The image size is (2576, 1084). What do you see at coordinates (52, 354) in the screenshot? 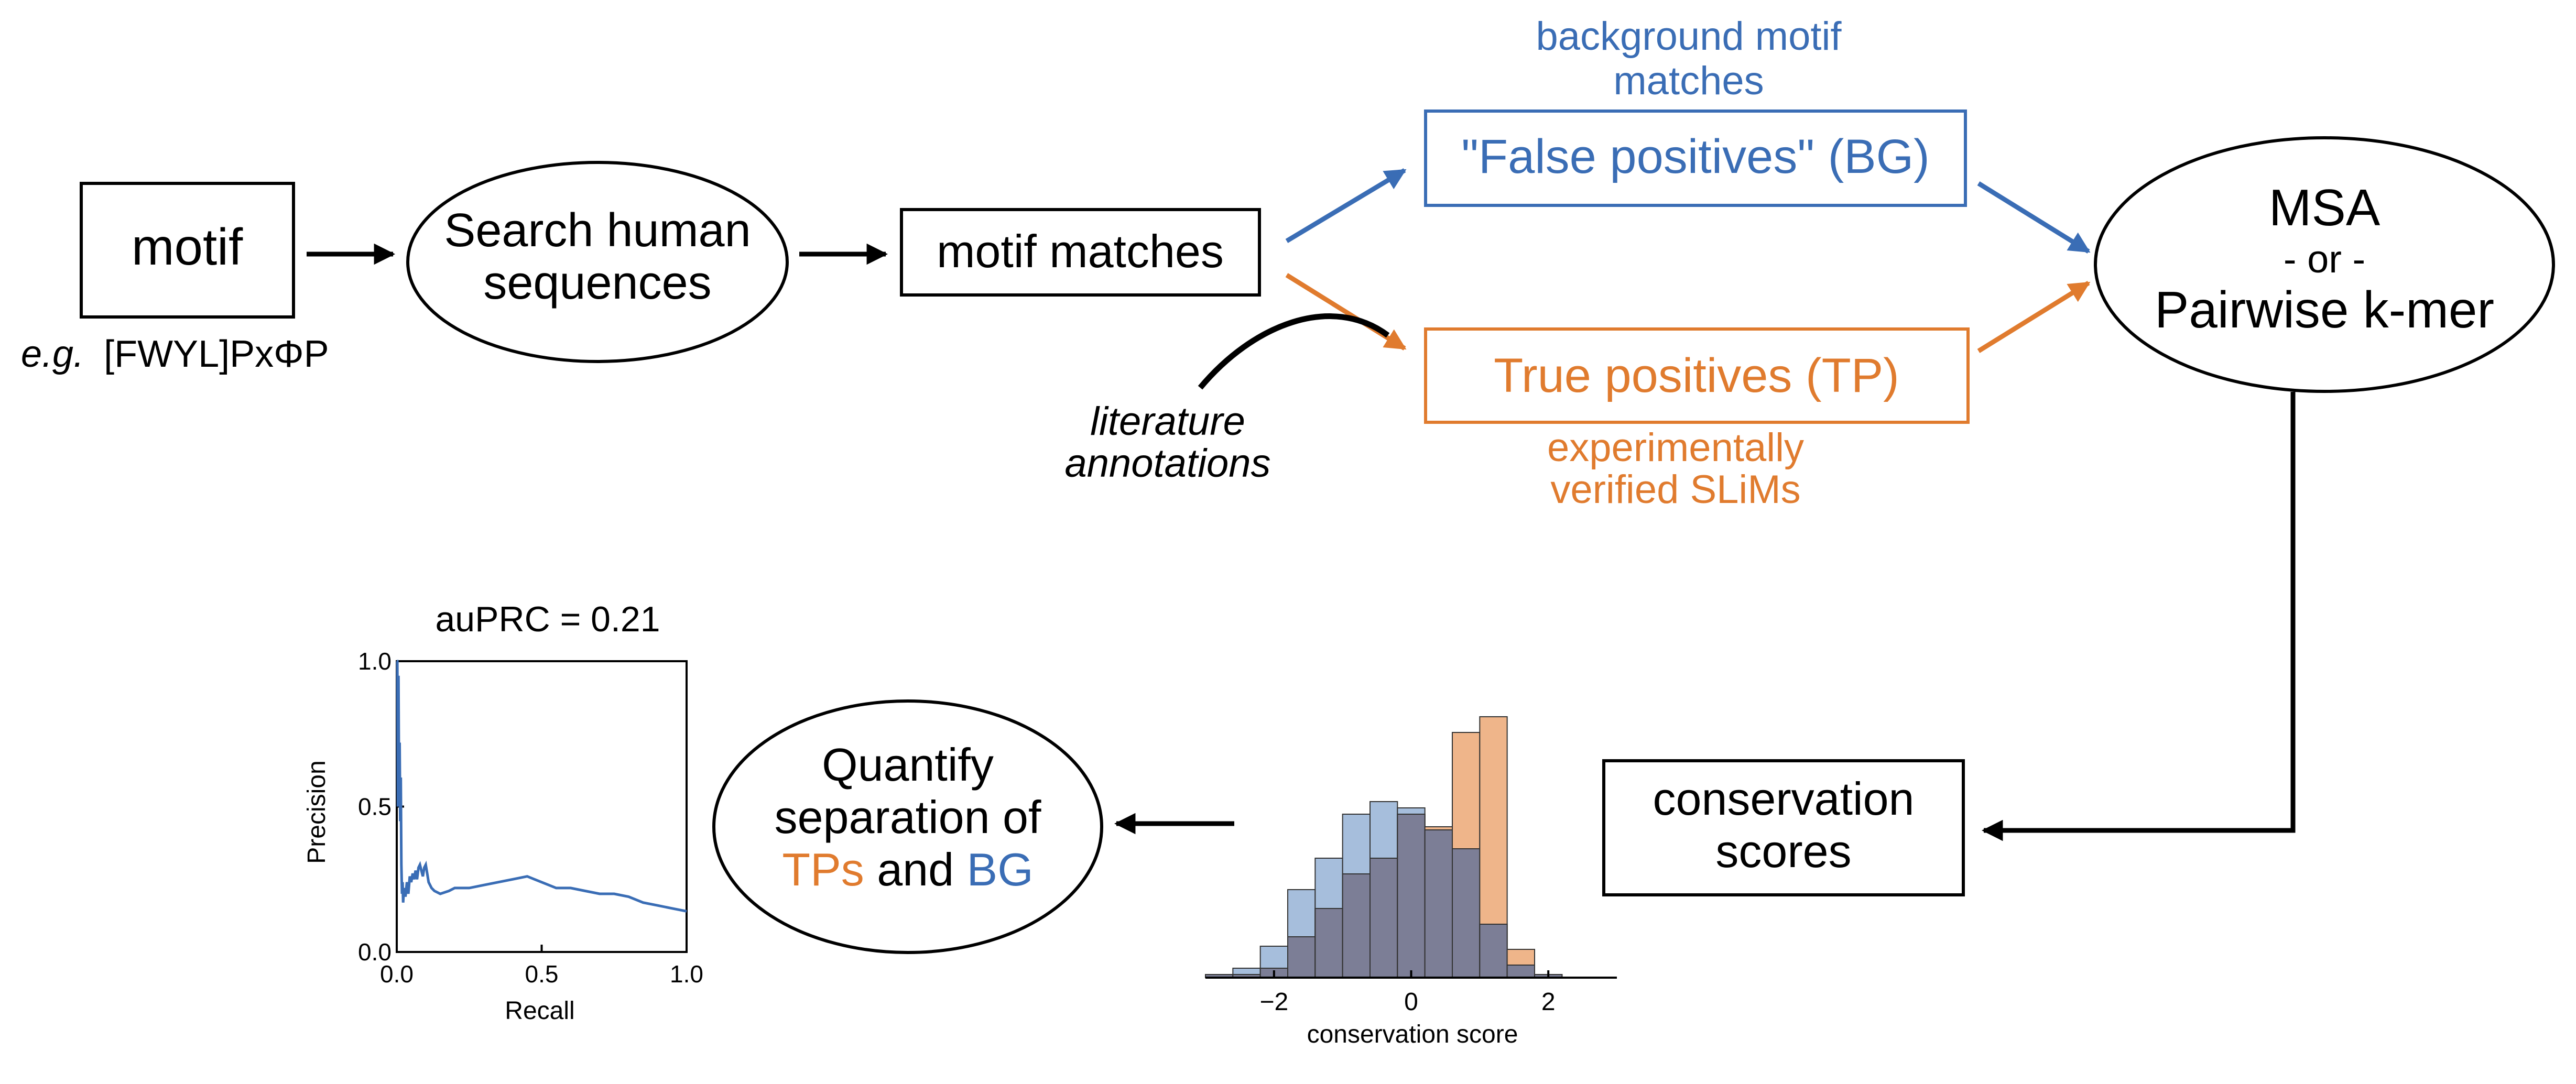
I see `motif-example-prefix: e.g.` at bounding box center [52, 354].